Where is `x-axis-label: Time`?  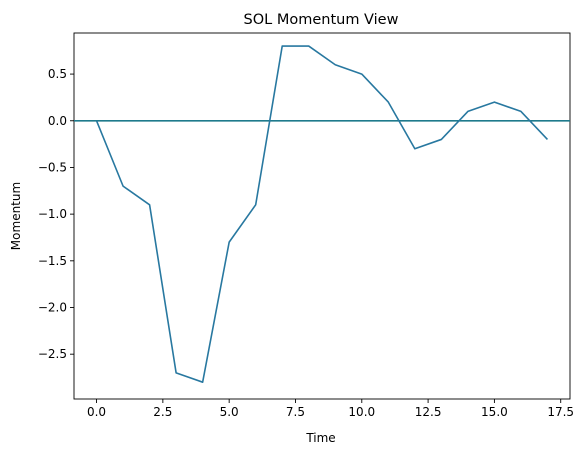 x-axis-label: Time is located at coordinates (320, 438).